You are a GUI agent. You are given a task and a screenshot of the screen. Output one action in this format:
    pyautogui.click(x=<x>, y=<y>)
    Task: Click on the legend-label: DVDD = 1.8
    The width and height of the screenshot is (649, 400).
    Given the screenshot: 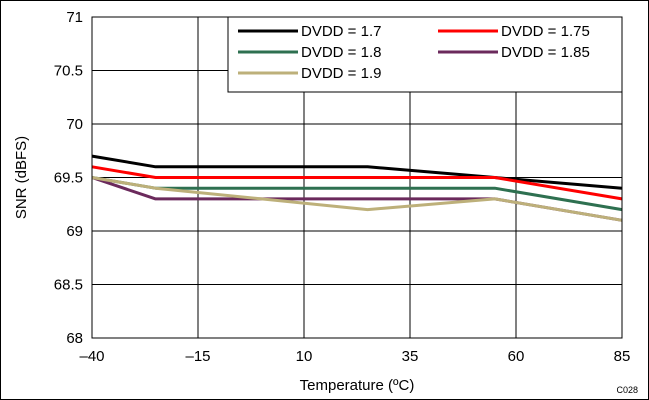 What is the action you would take?
    pyautogui.click(x=341, y=52)
    